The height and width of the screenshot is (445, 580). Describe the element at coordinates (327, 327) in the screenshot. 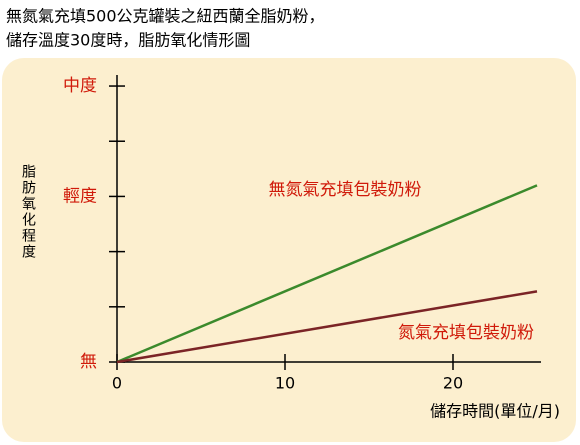

I see `series-line` at that location.